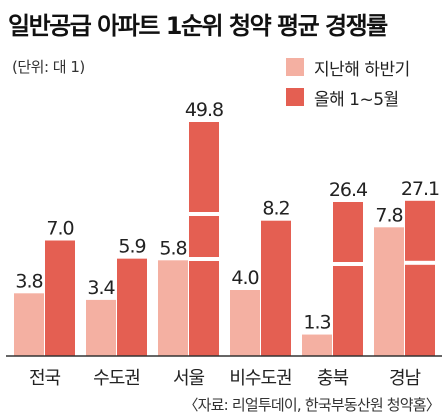 Image resolution: width=448 pixels, height=419 pixels. Describe the element at coordinates (244, 278) in the screenshot. I see `value-label-prev-half-3: 4.0` at that location.